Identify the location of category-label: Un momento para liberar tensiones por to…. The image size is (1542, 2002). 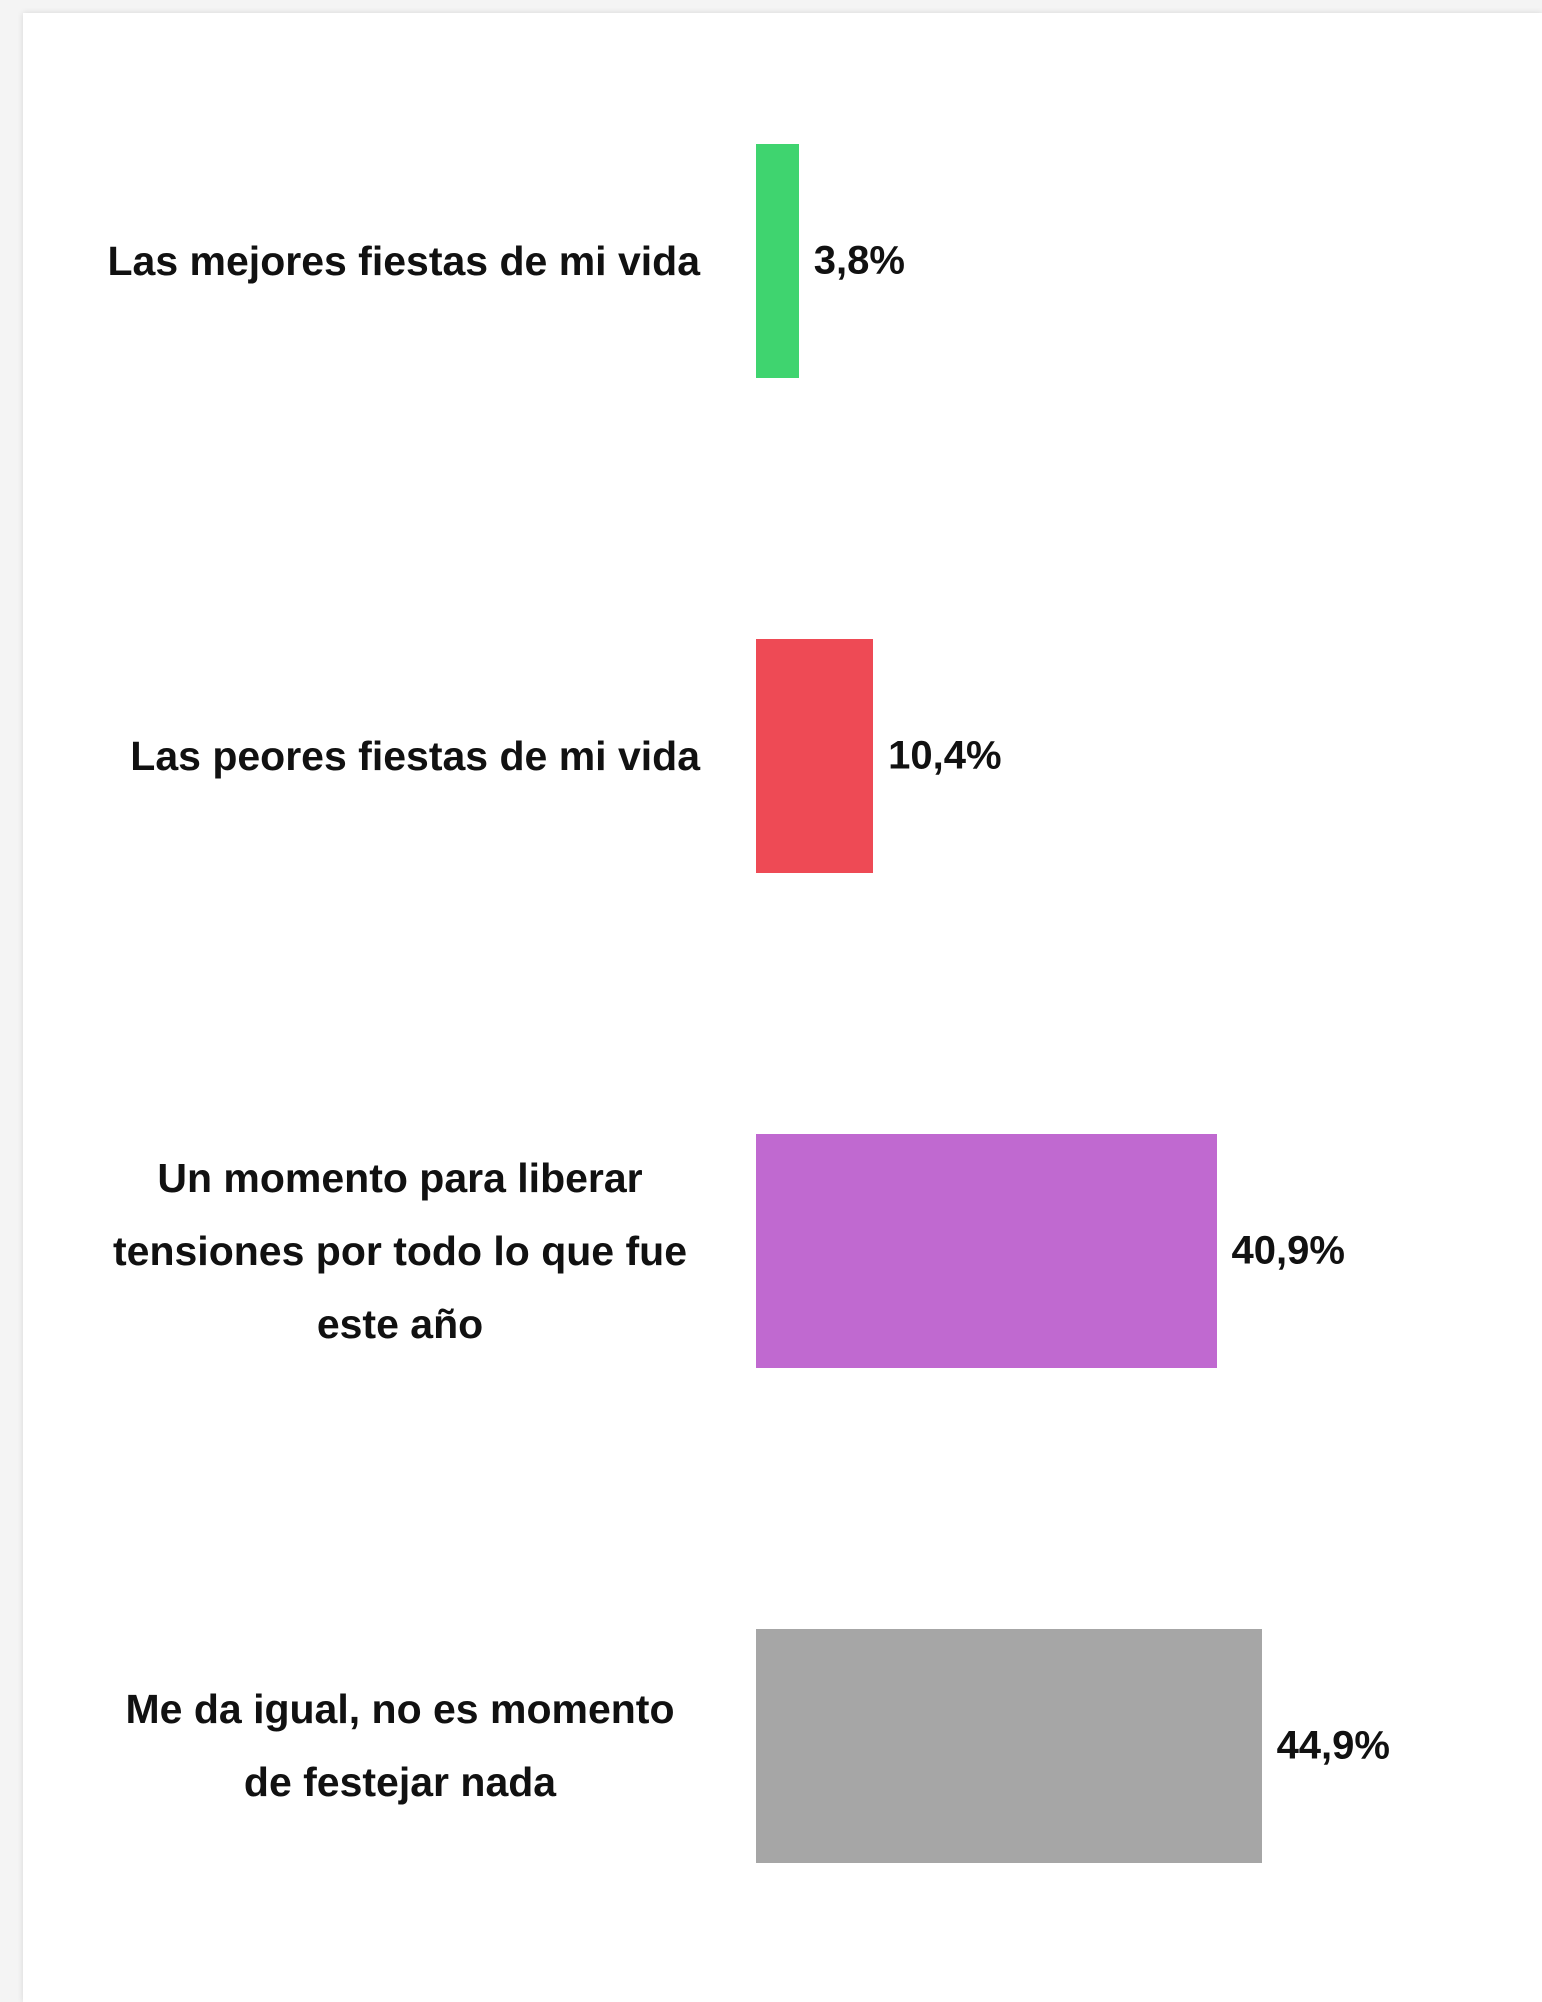
(400, 1250).